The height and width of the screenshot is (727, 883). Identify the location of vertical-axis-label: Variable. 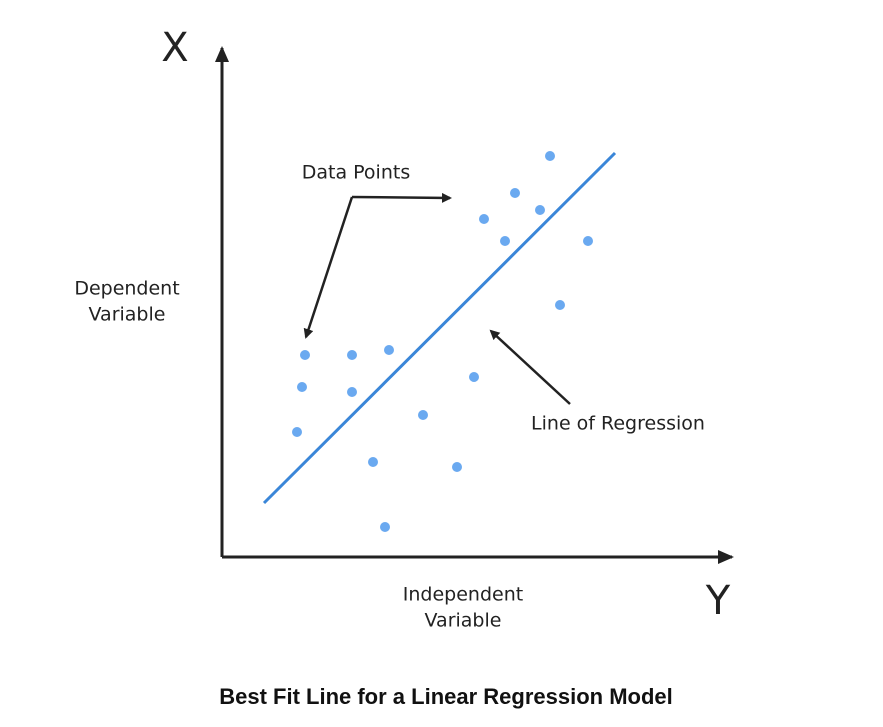
(127, 315).